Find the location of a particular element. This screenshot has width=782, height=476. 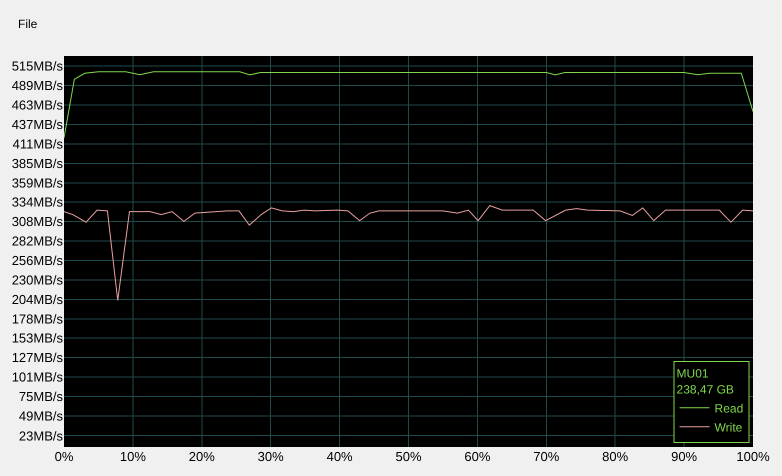

x-tick-label: 40% is located at coordinates (340, 456).